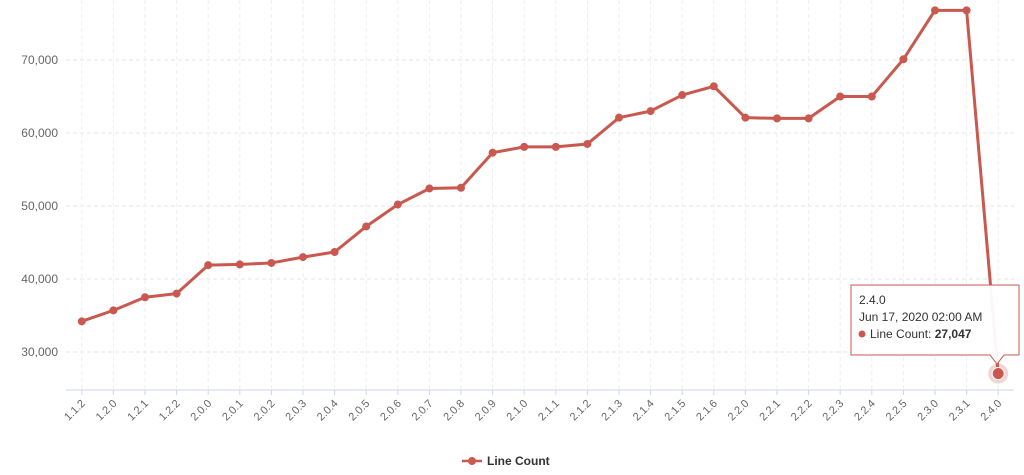  Describe the element at coordinates (39, 279) in the screenshot. I see `y-tick-label: 40,000` at that location.